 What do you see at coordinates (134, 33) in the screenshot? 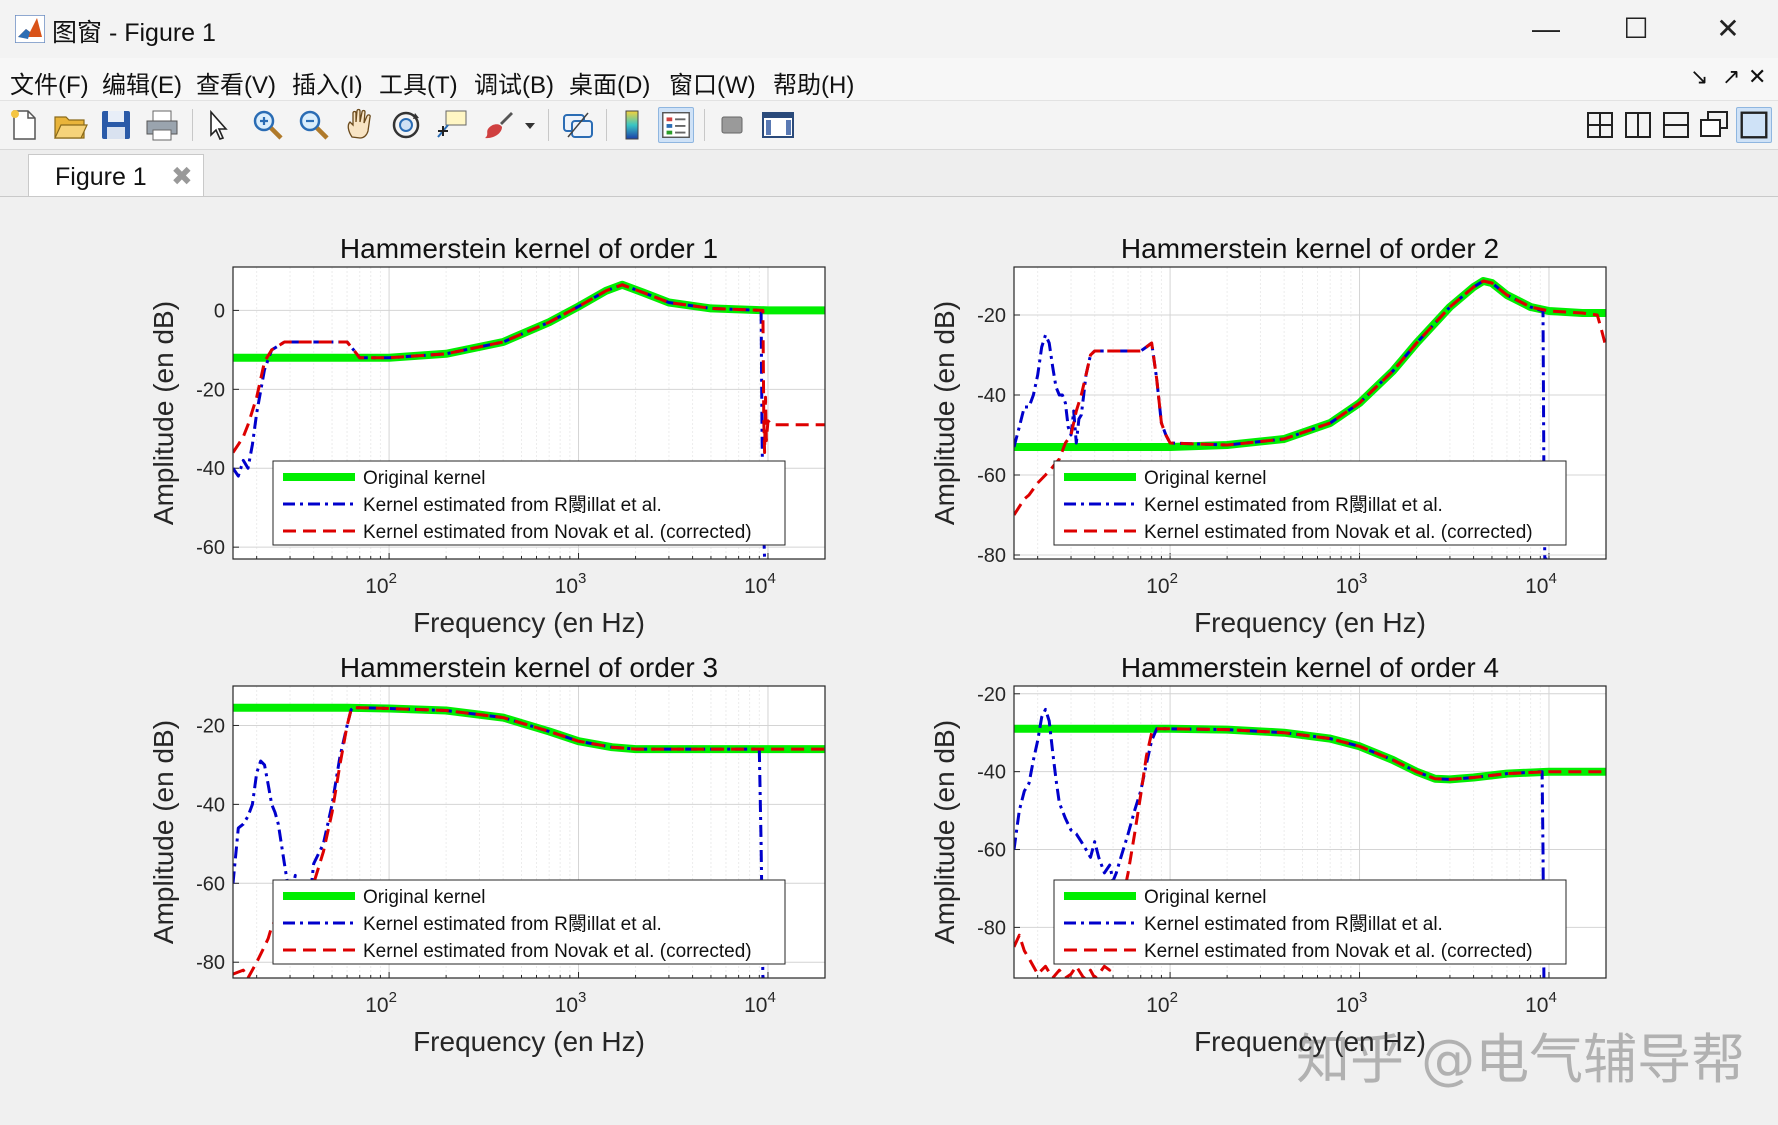
I see `window-title: 图窗 - Figure 1` at bounding box center [134, 33].